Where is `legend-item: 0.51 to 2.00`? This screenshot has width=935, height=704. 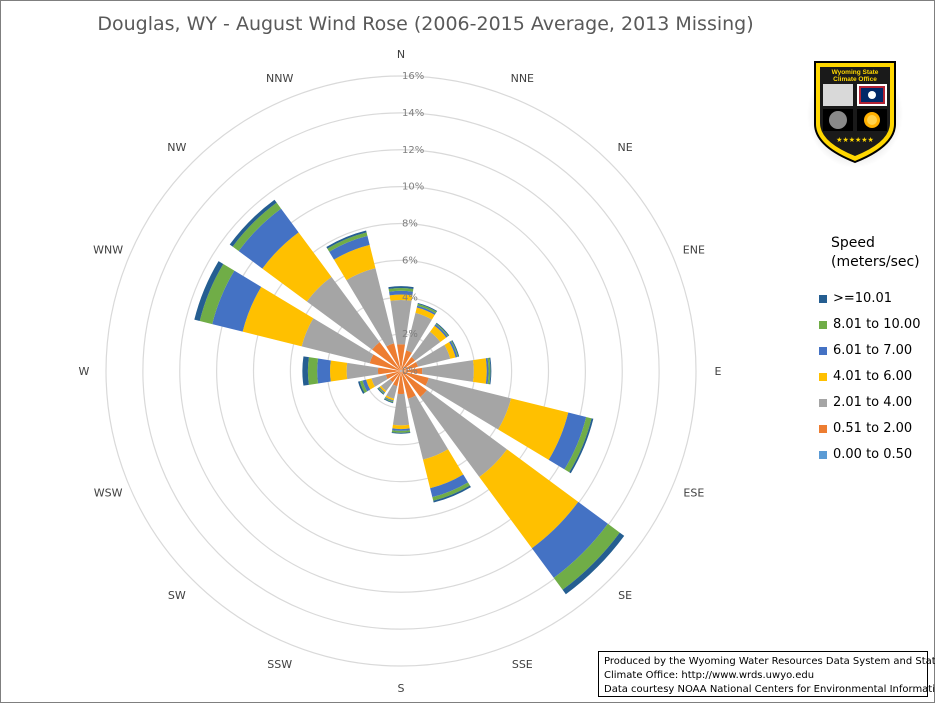 legend-item: 0.51 to 2.00 is located at coordinates (875, 429).